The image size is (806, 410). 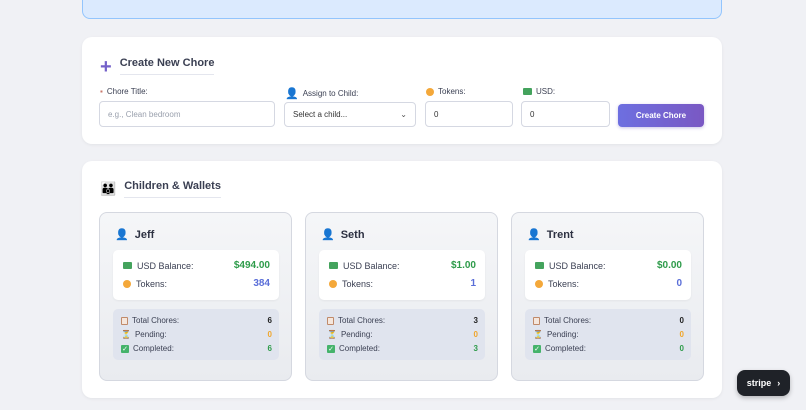 I want to click on wallet-box: USD Balance: $1.00 Tokens: 1, so click(x=402, y=275).